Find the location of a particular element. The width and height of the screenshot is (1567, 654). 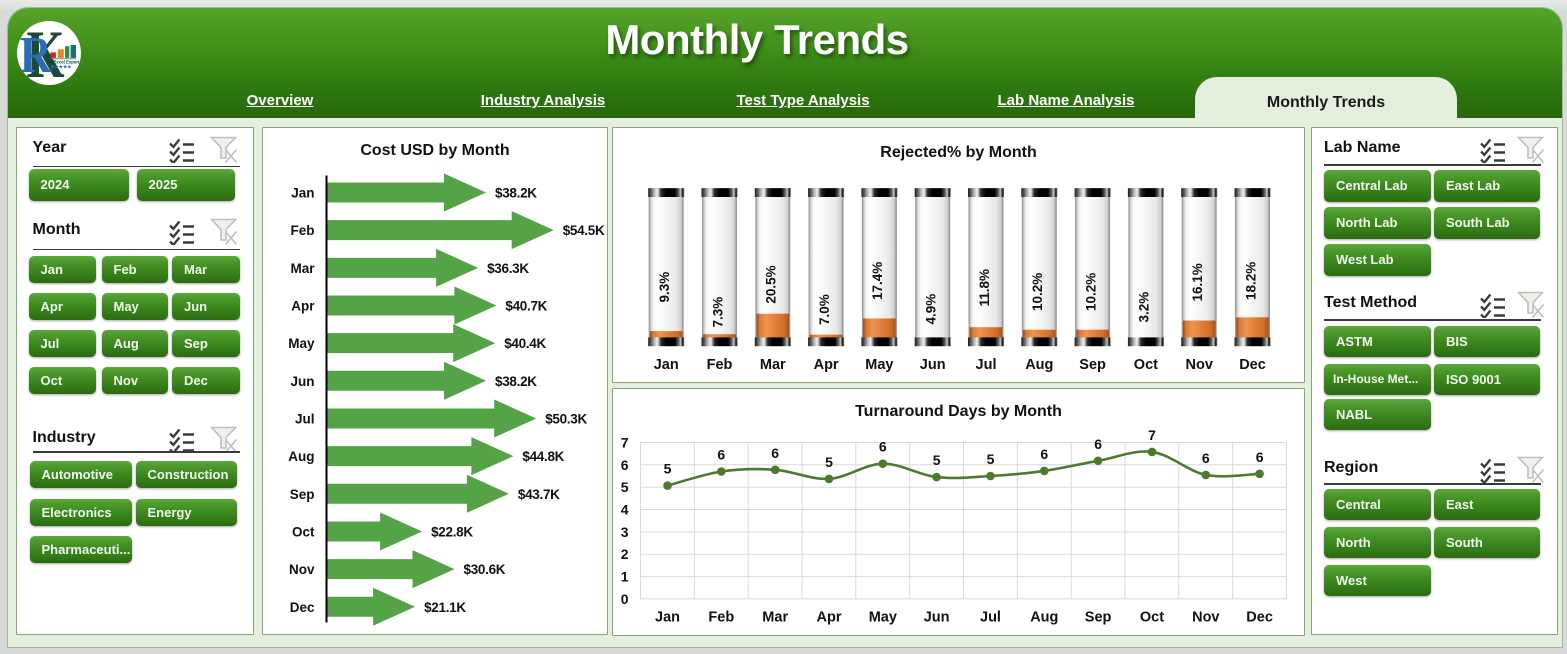

svg-text: $21.1K is located at coordinates (445, 607).